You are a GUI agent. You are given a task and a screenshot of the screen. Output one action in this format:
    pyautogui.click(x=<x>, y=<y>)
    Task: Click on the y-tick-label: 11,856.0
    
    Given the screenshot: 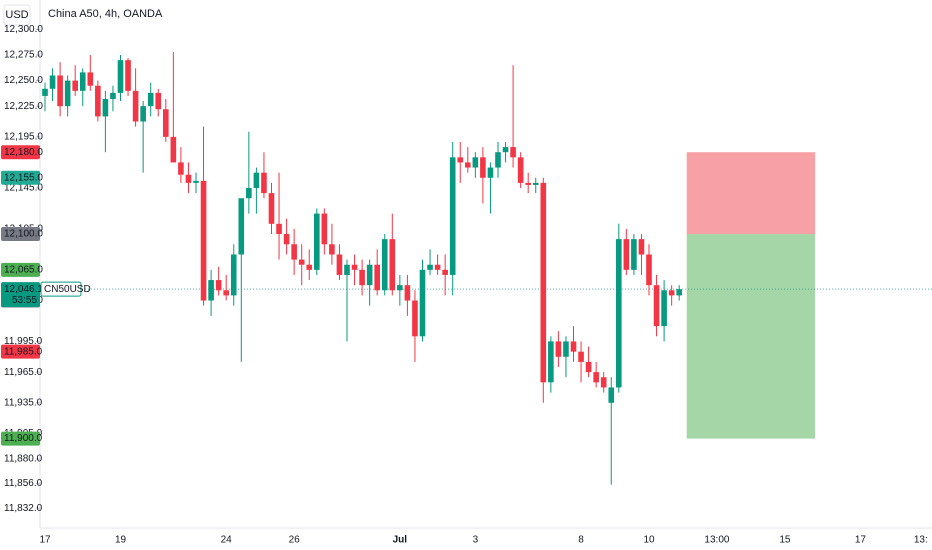 What is the action you would take?
    pyautogui.click(x=23, y=483)
    